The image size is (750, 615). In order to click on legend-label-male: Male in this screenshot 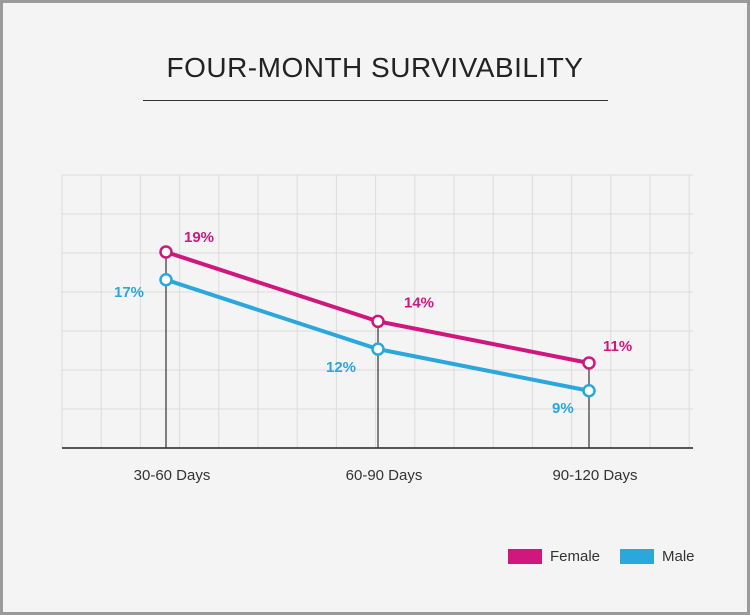, I will do `click(678, 556)`.